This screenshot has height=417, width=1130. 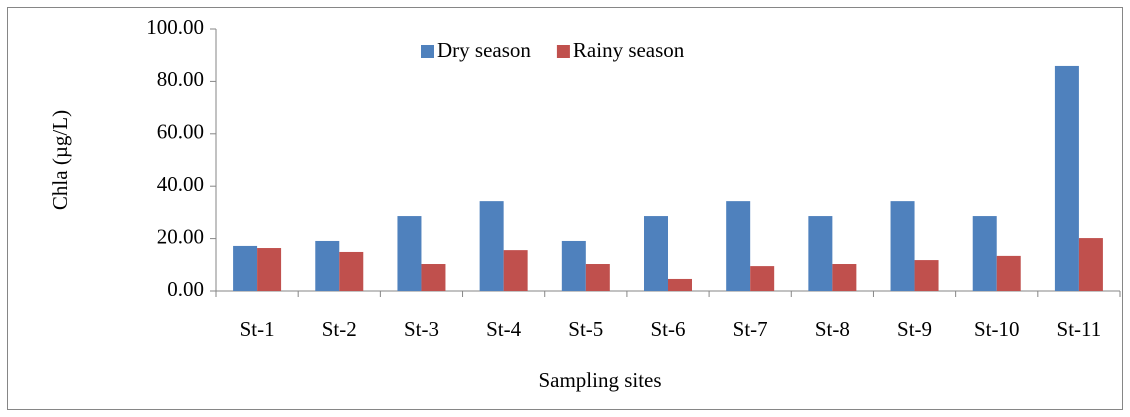 What do you see at coordinates (185, 289) in the screenshot?
I see `y-tick-label: 0.00` at bounding box center [185, 289].